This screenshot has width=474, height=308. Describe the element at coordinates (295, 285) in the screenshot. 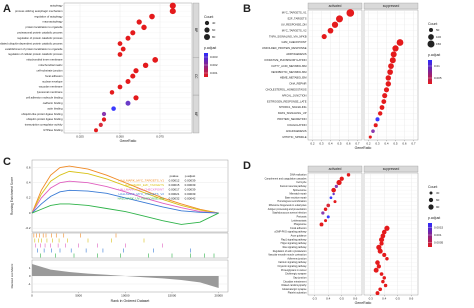

I see `category-label: Dilated cardiomyopathy` at that location.